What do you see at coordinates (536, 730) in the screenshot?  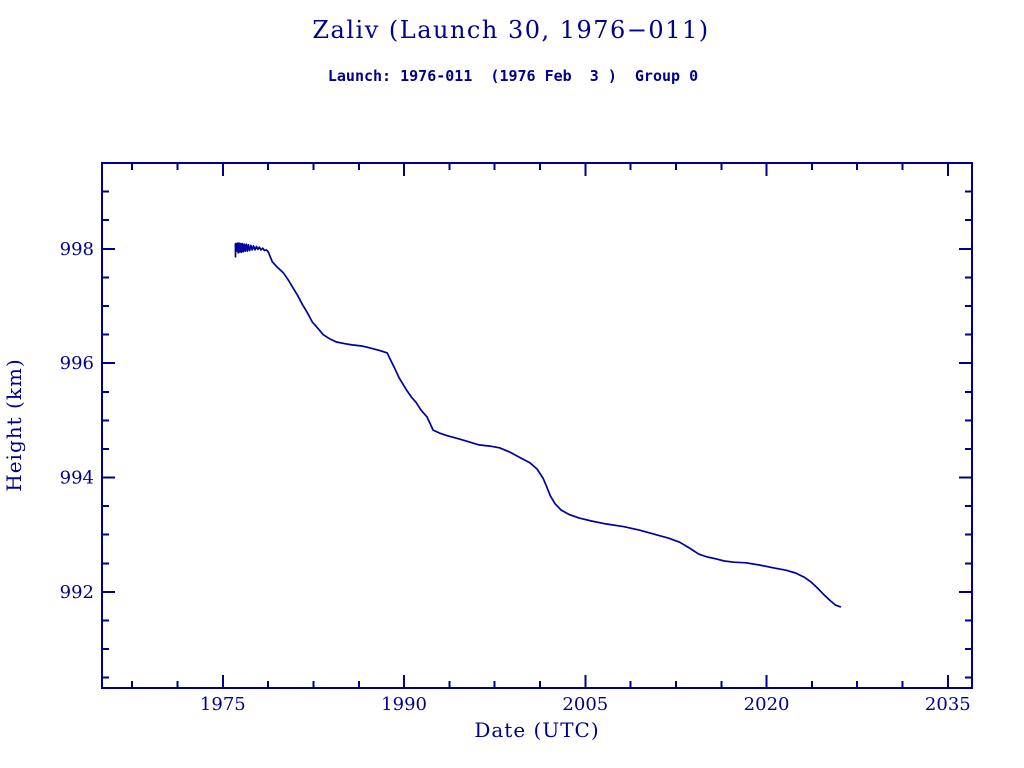 I see `x-axis-label: Date (UTC)` at bounding box center [536, 730].